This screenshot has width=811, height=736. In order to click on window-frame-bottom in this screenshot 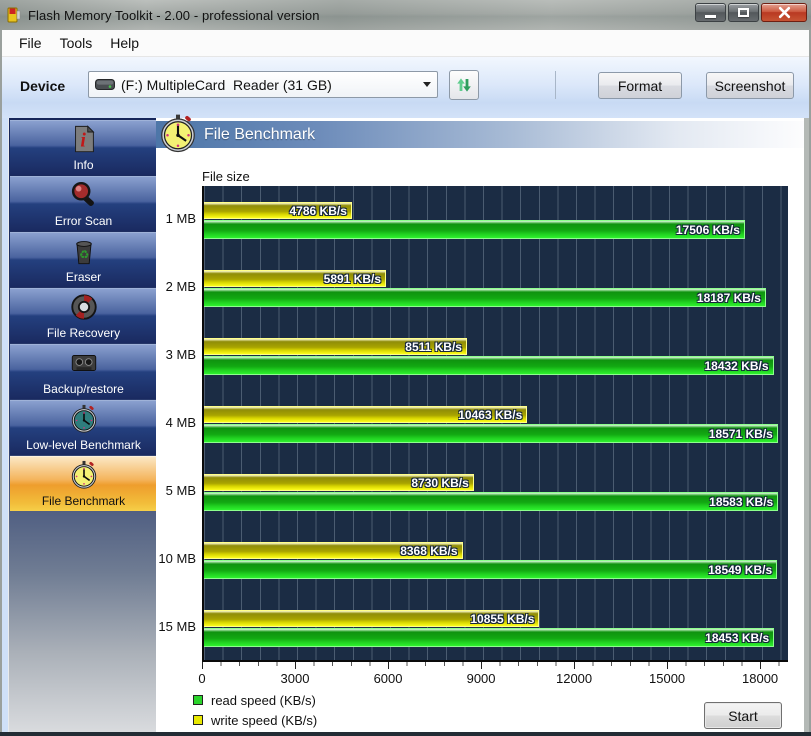, I will do `click(405, 734)`.